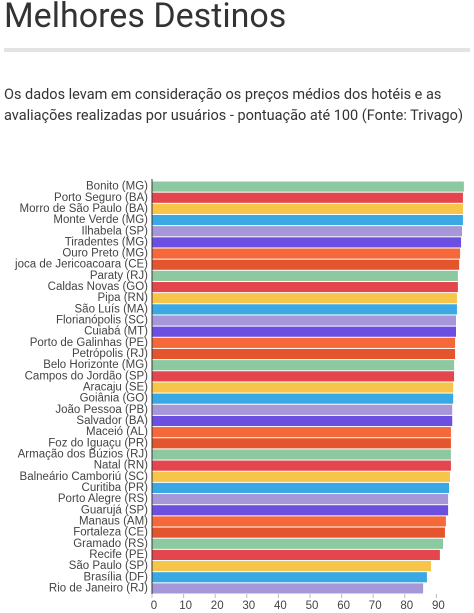 Image resolution: width=474 pixels, height=613 pixels. Describe the element at coordinates (154, 606) in the screenshot. I see `x-tick-label: 0` at that location.